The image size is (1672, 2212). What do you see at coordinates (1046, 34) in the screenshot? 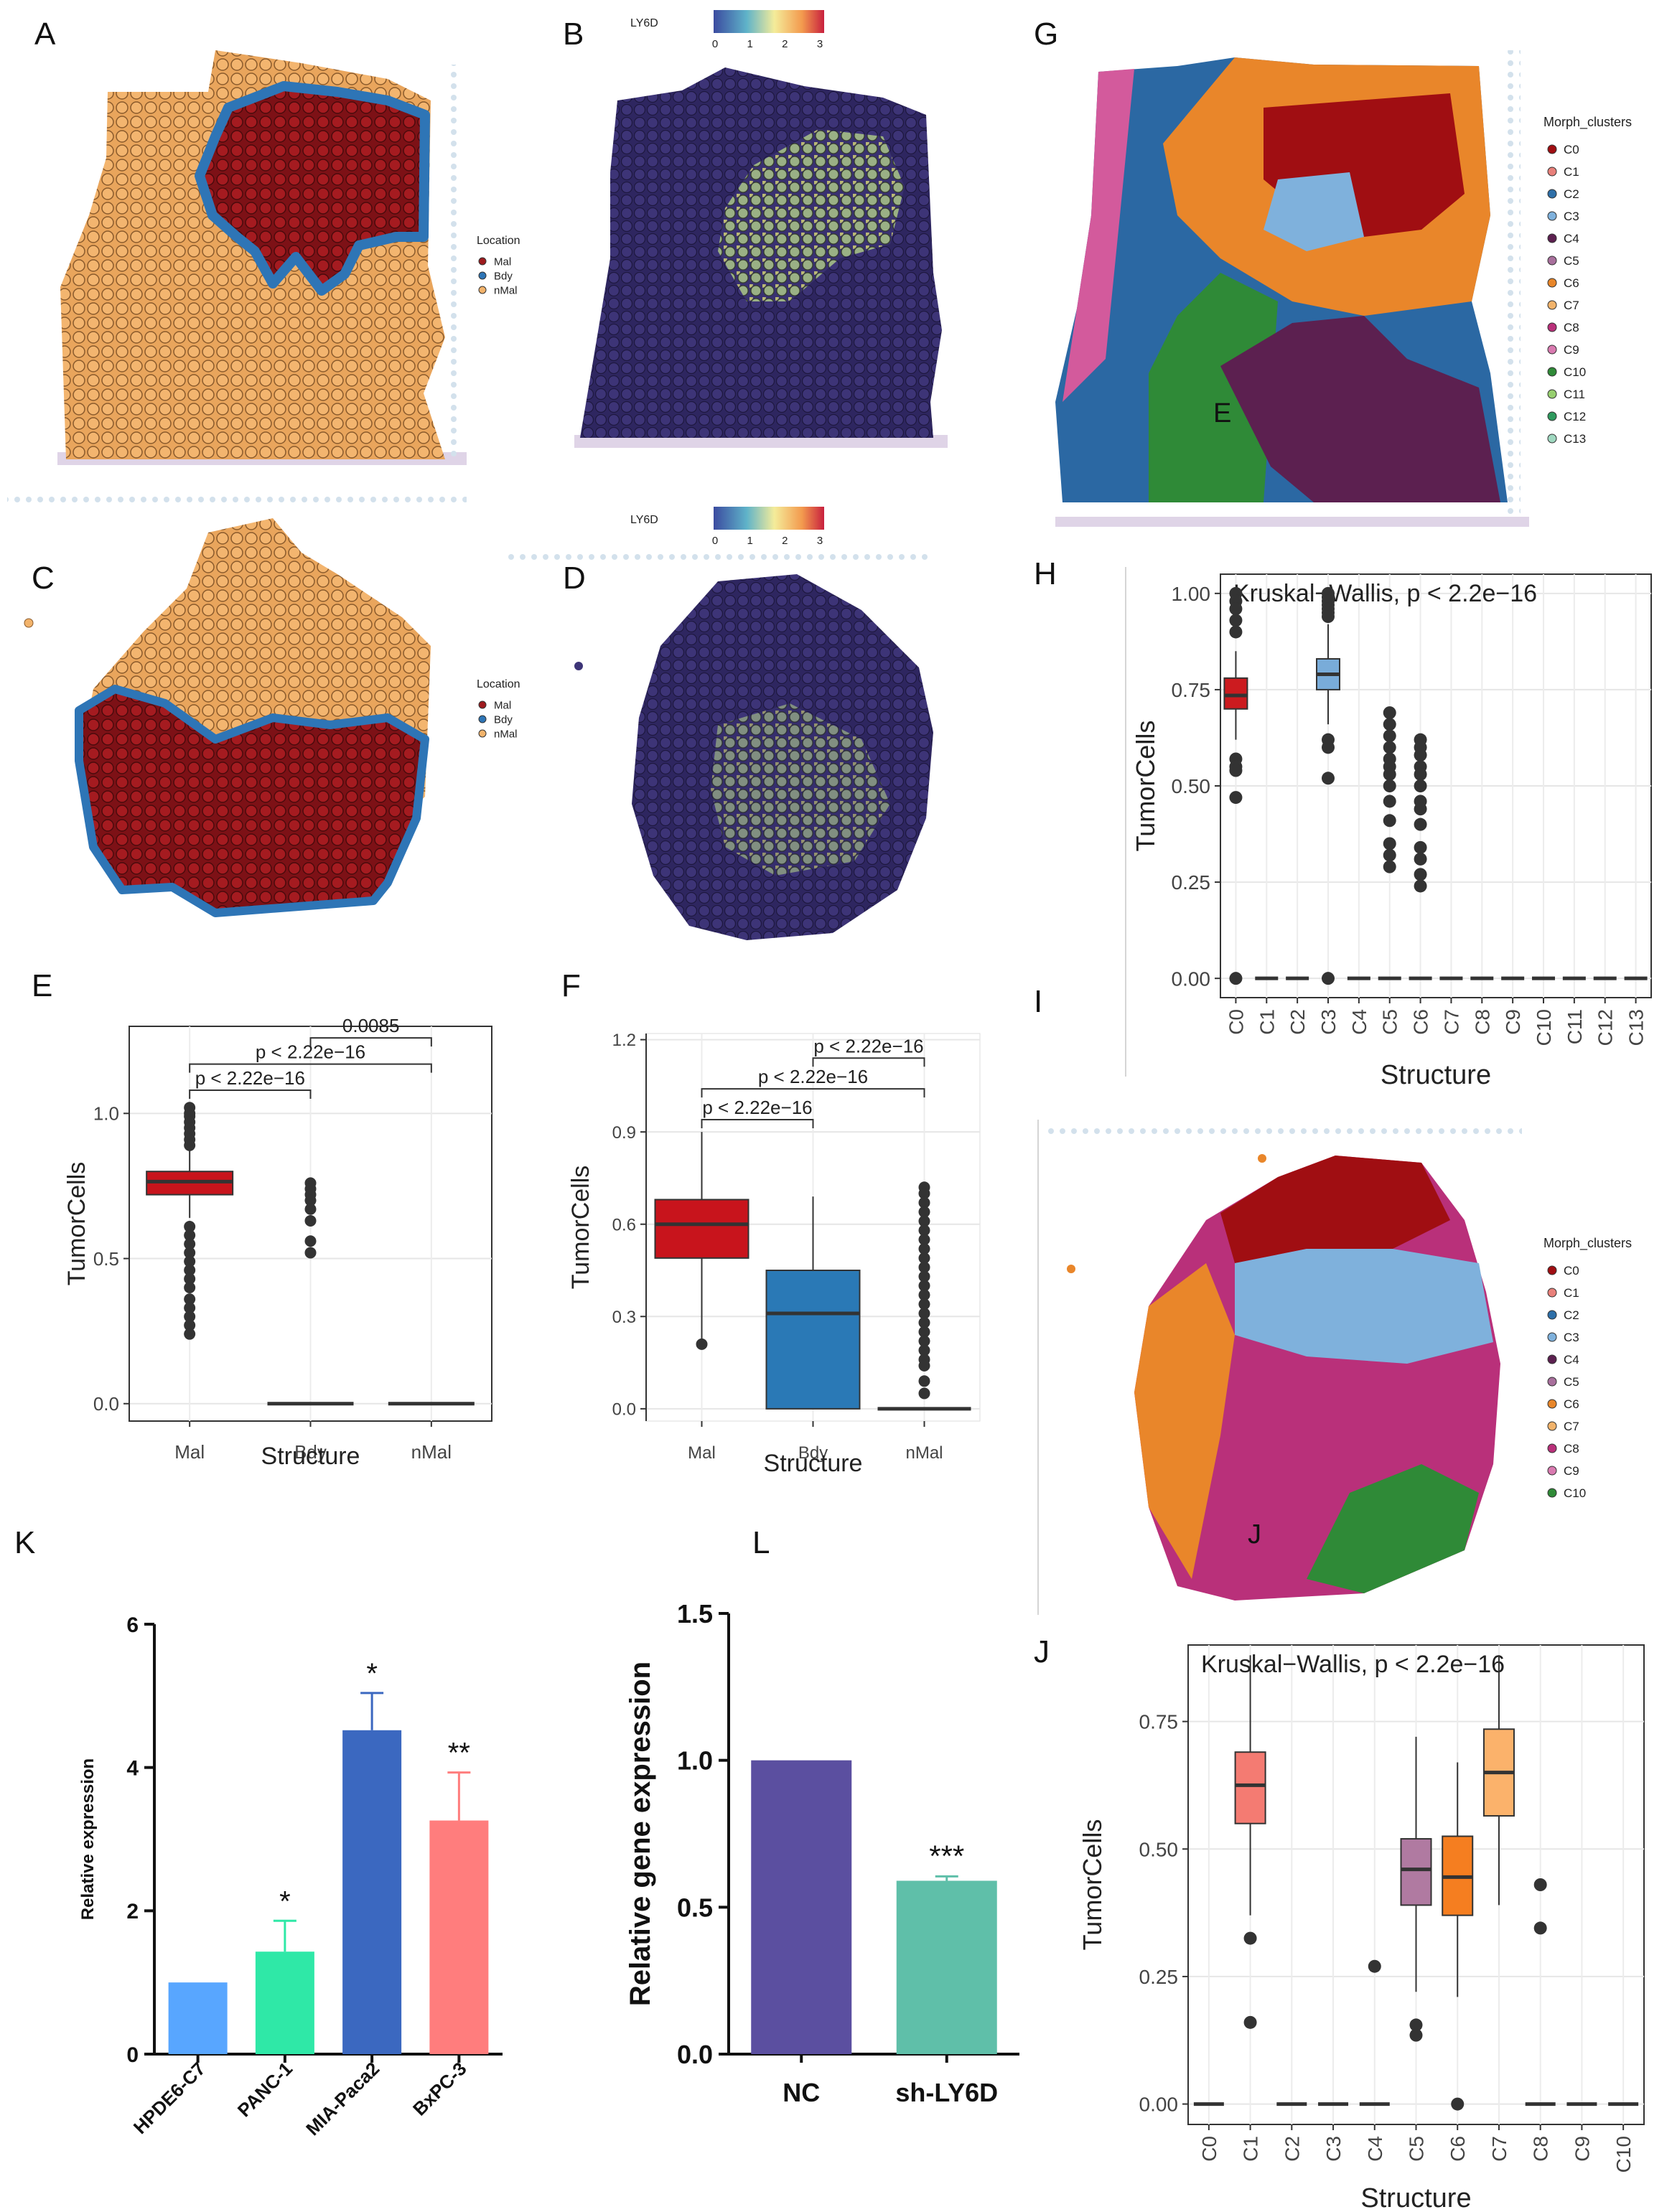
I see `panel-label-g: G` at bounding box center [1046, 34].